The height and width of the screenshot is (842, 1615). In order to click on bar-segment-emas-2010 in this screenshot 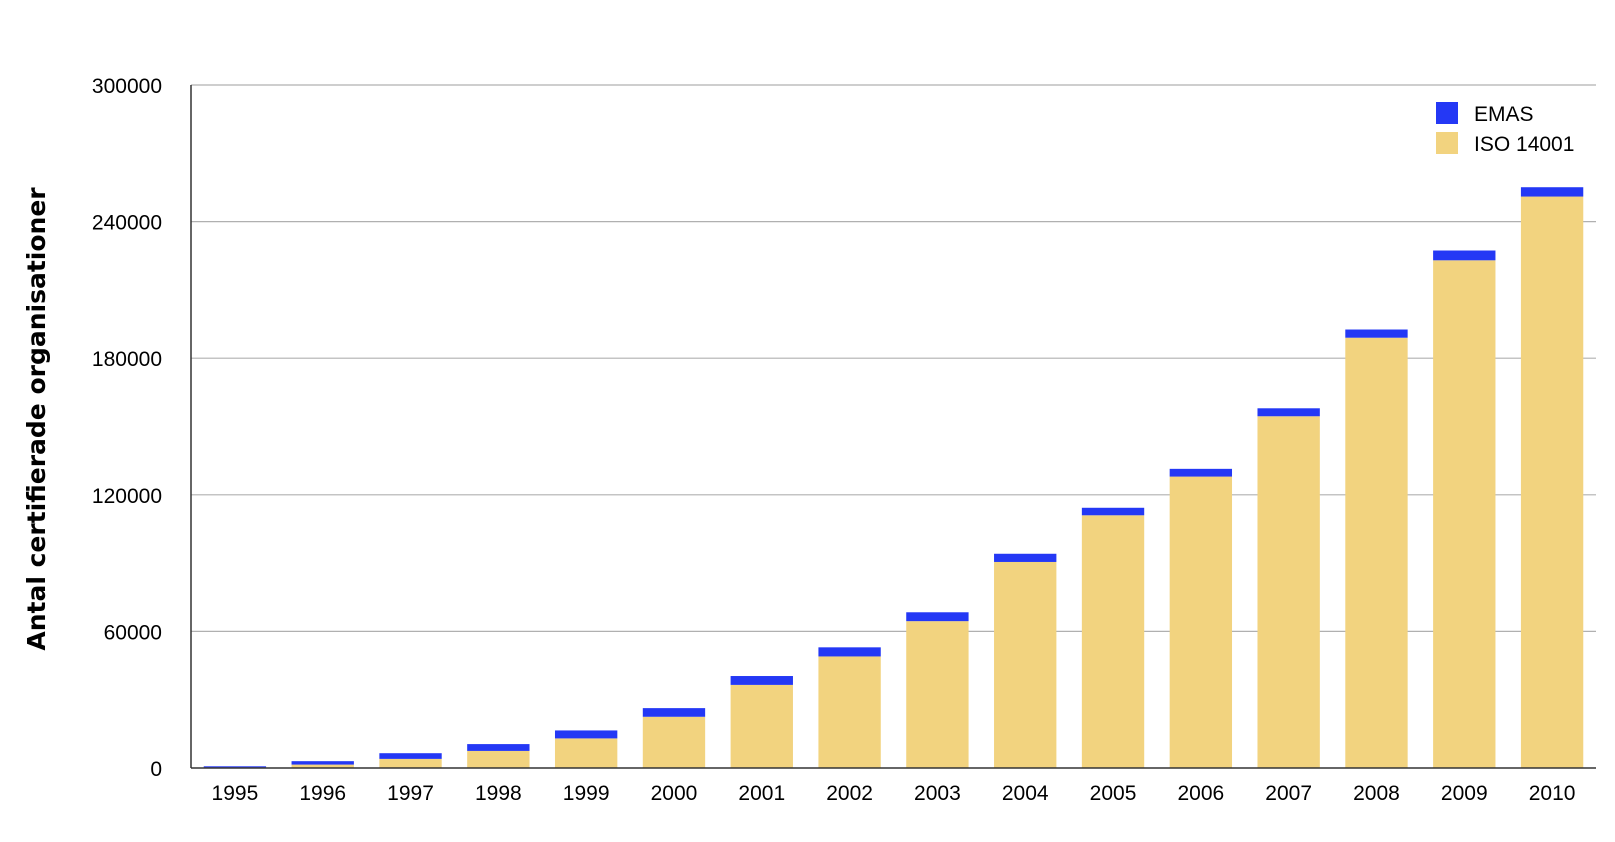, I will do `click(1552, 192)`.